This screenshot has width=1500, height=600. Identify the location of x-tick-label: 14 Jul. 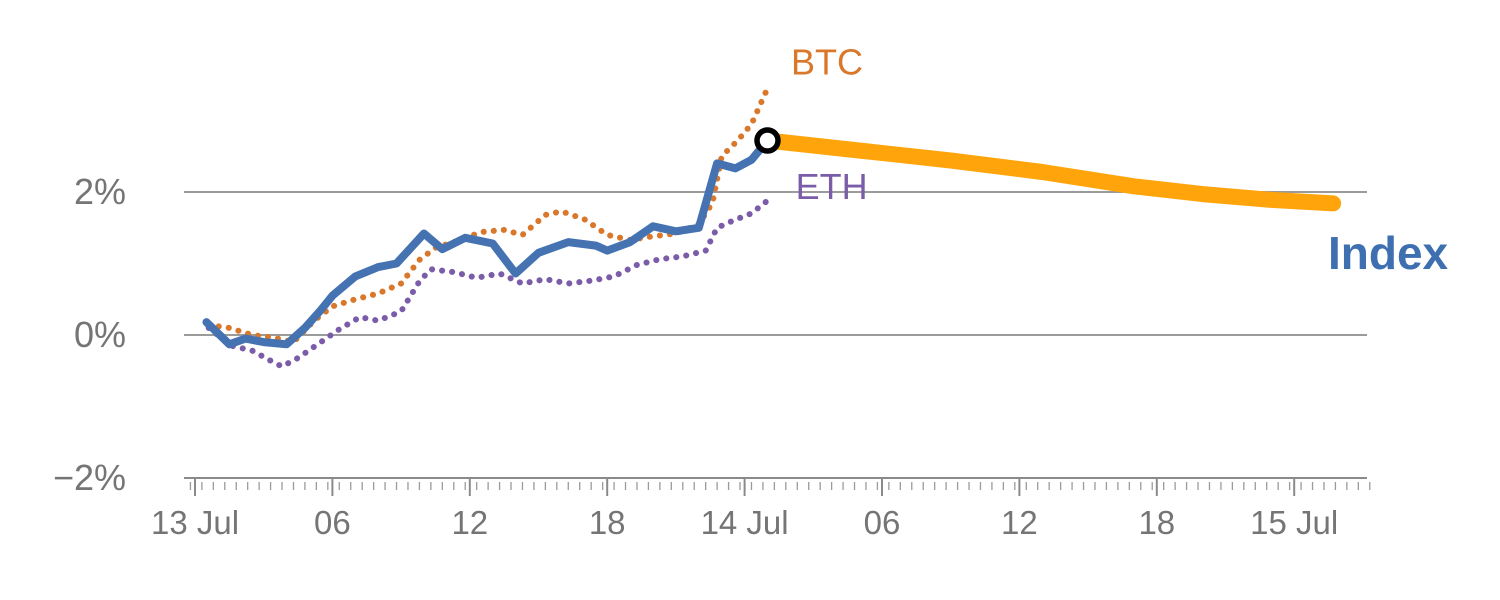
(745, 522).